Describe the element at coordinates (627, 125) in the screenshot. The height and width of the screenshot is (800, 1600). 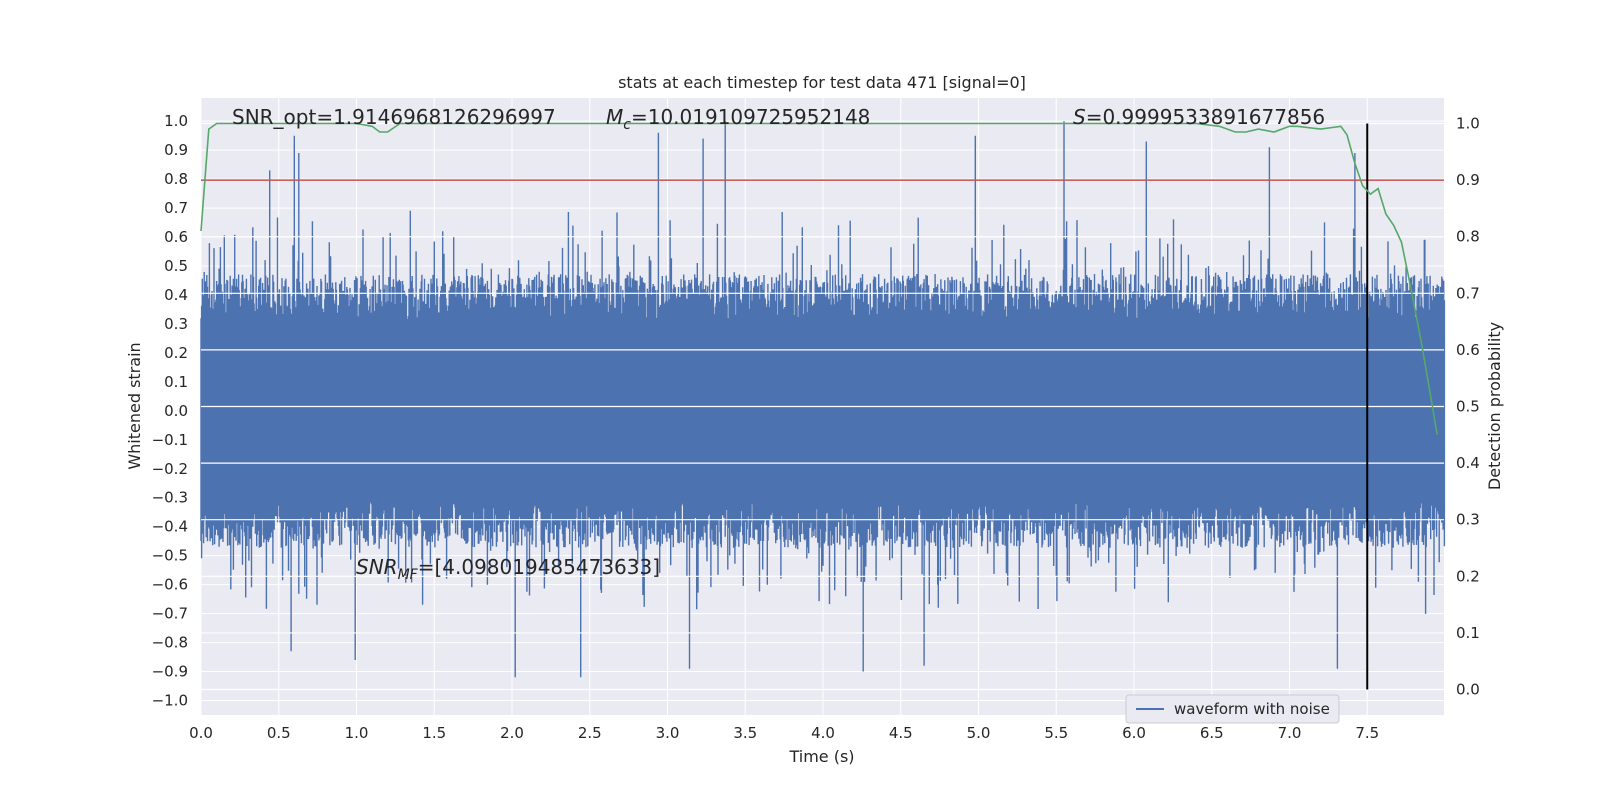
I see `chirp-mass-subscript: c` at that location.